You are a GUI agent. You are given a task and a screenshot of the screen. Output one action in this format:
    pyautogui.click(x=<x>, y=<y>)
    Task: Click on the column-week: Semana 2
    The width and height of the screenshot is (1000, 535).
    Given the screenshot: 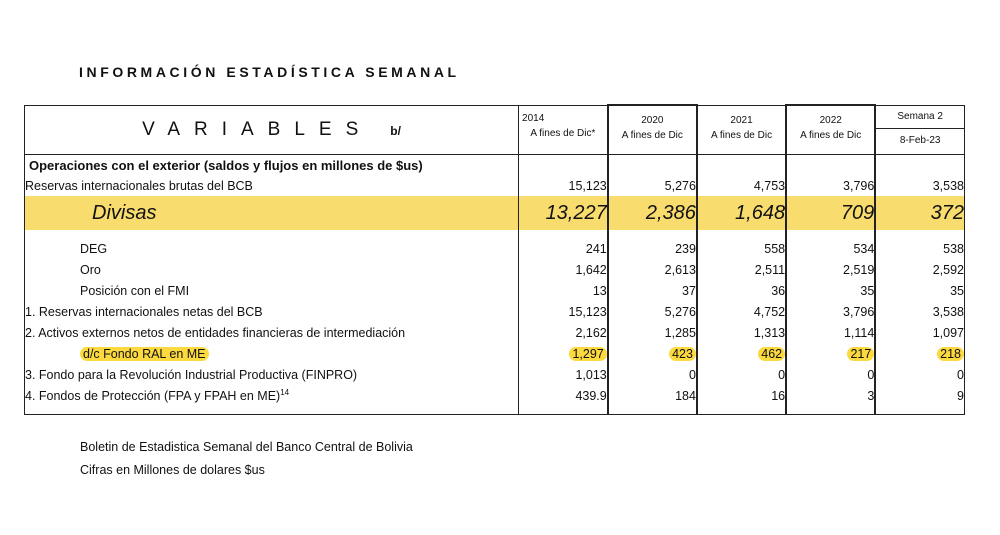 What is the action you would take?
    pyautogui.click(x=920, y=117)
    